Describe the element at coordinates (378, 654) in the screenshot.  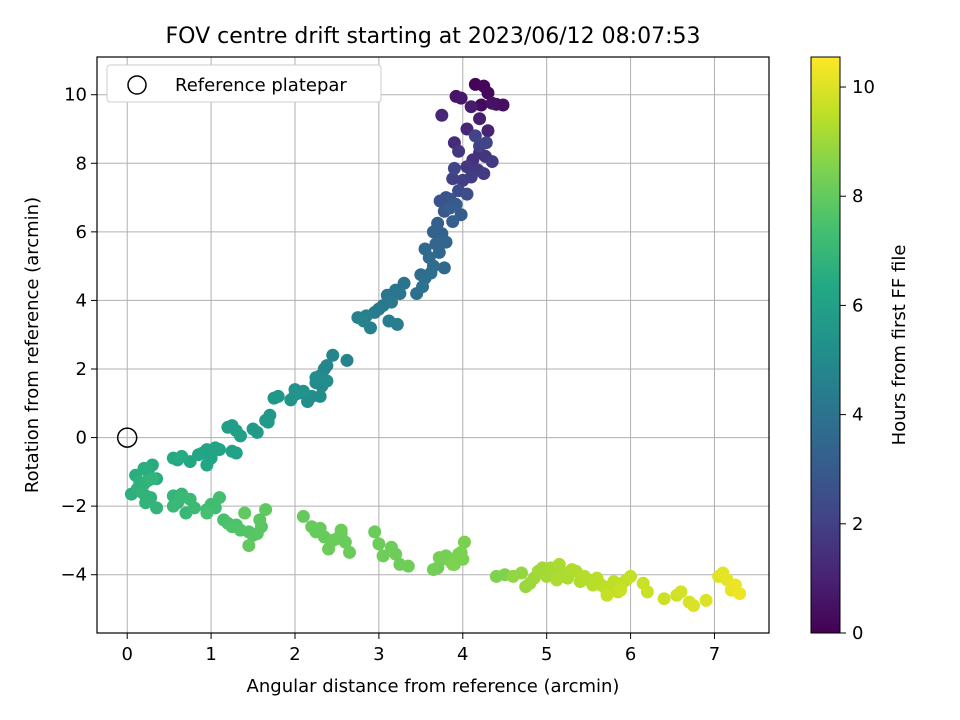
I see `x-tick-label: 3` at that location.